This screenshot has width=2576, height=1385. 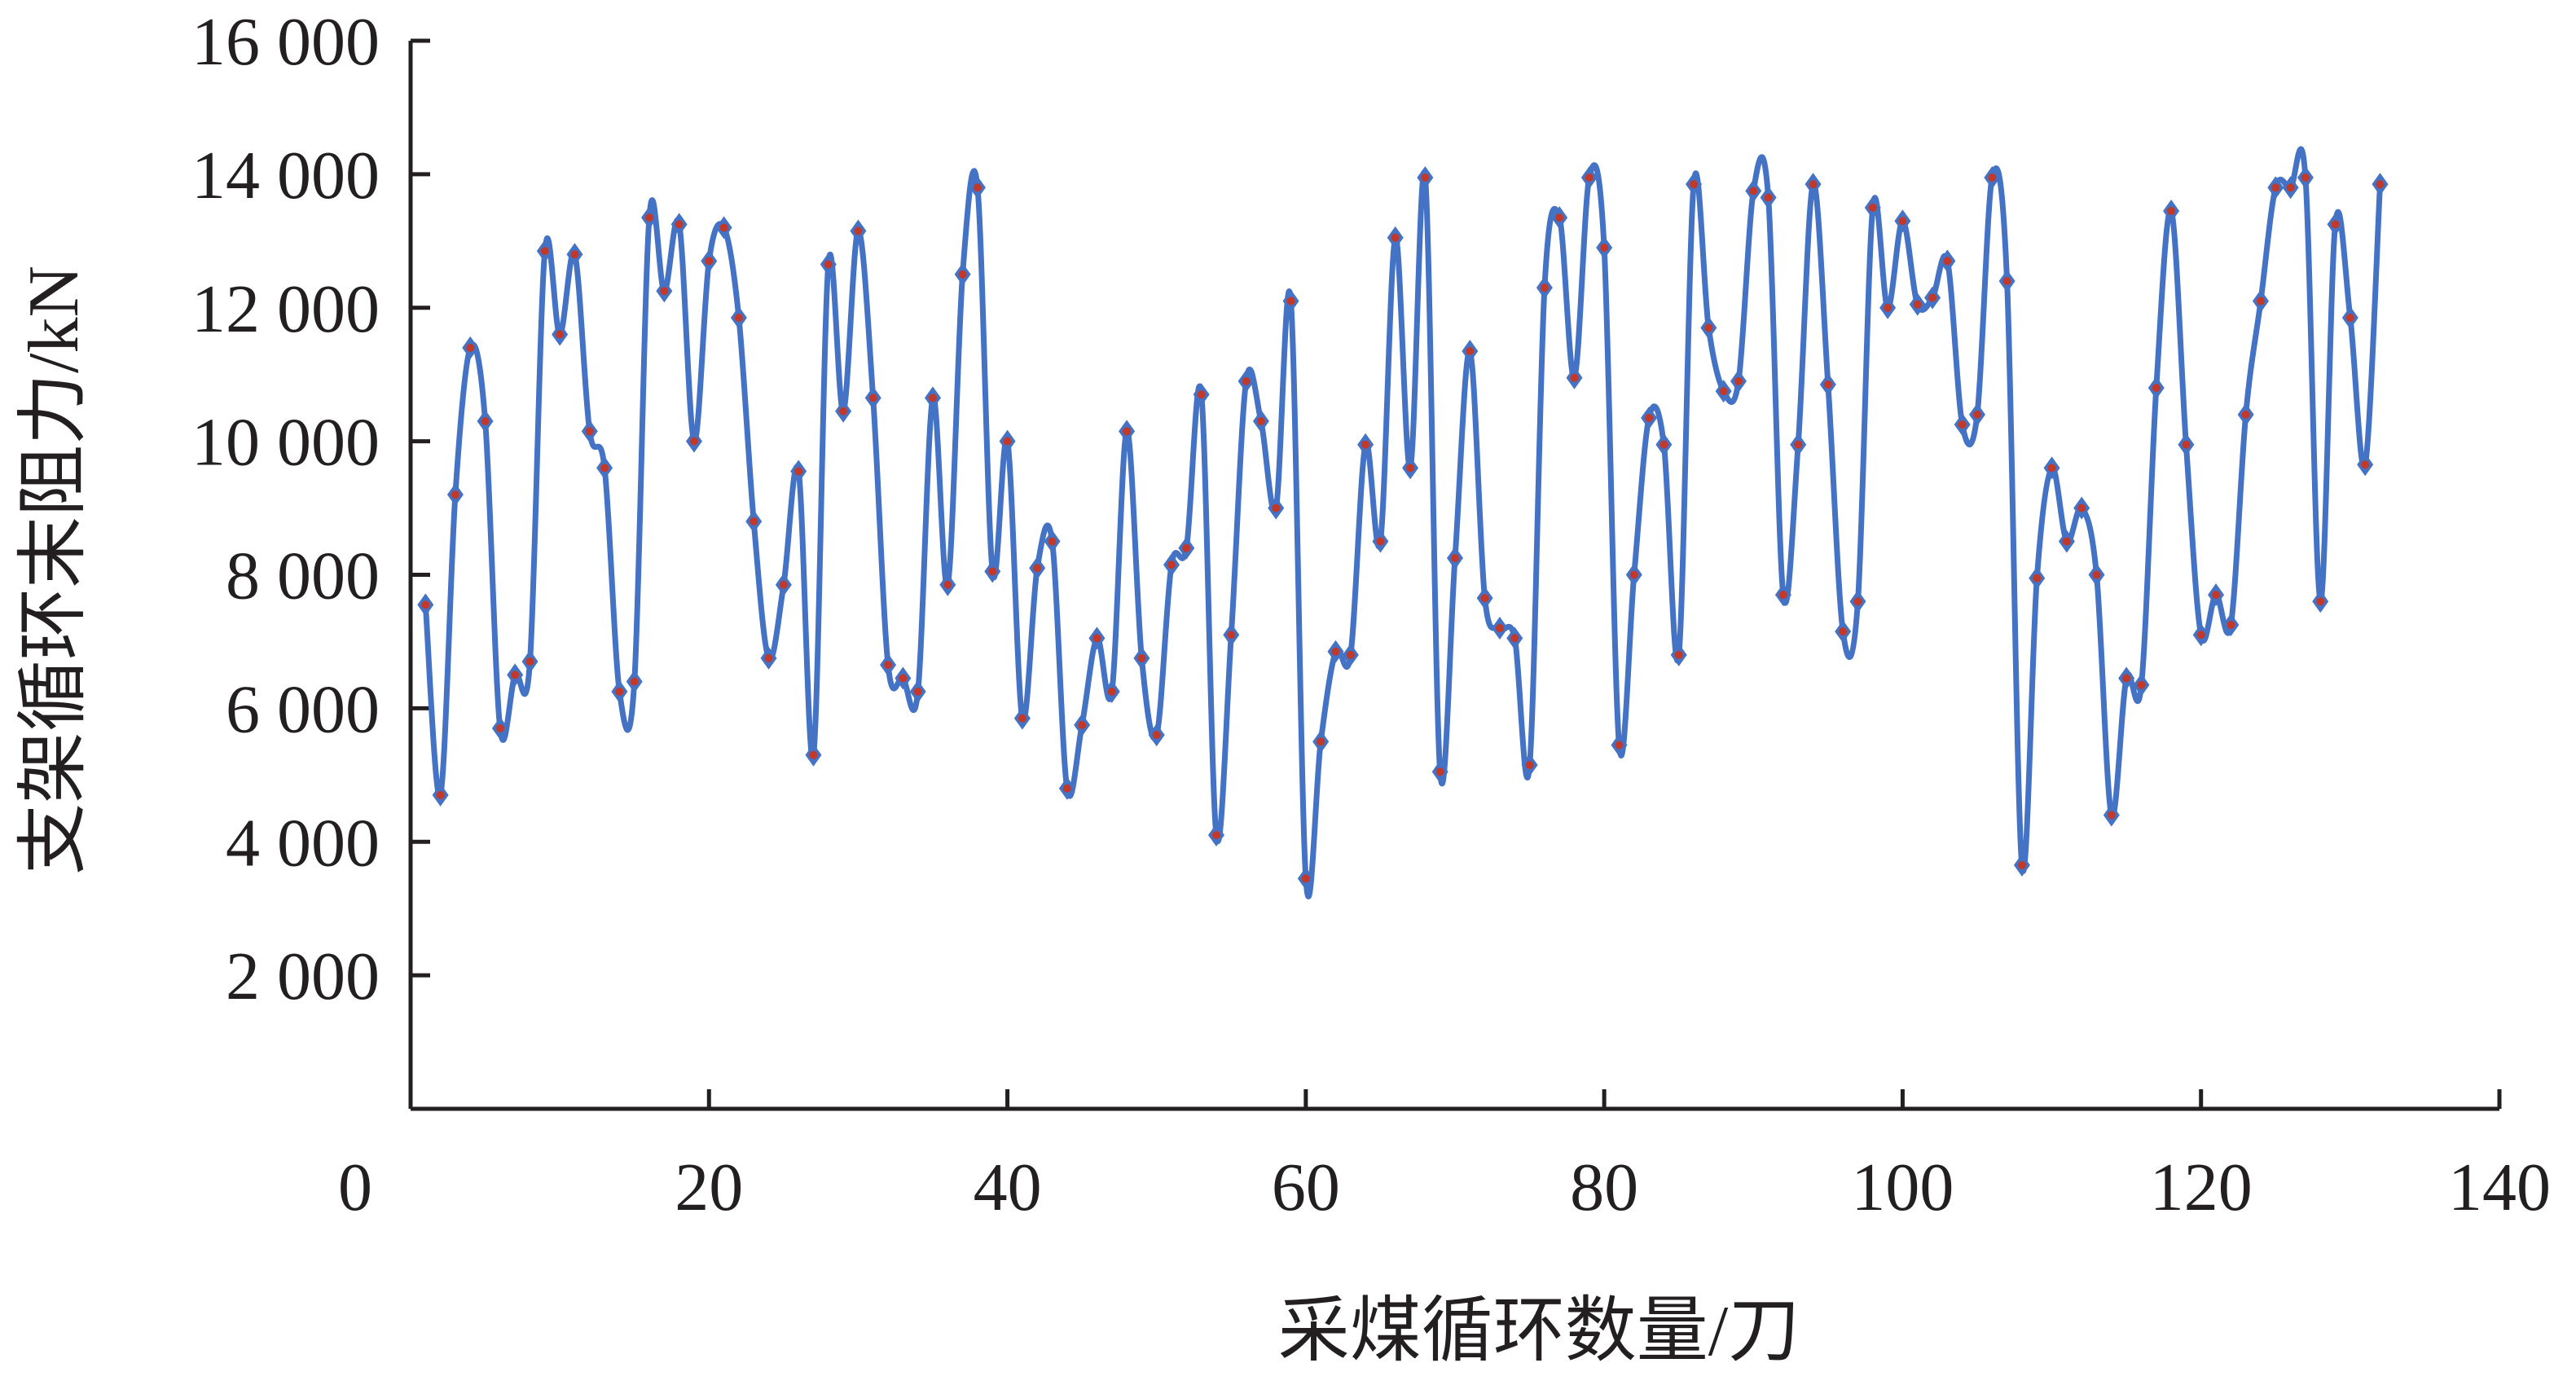 I want to click on x-tick-label: 60, so click(x=1306, y=1187).